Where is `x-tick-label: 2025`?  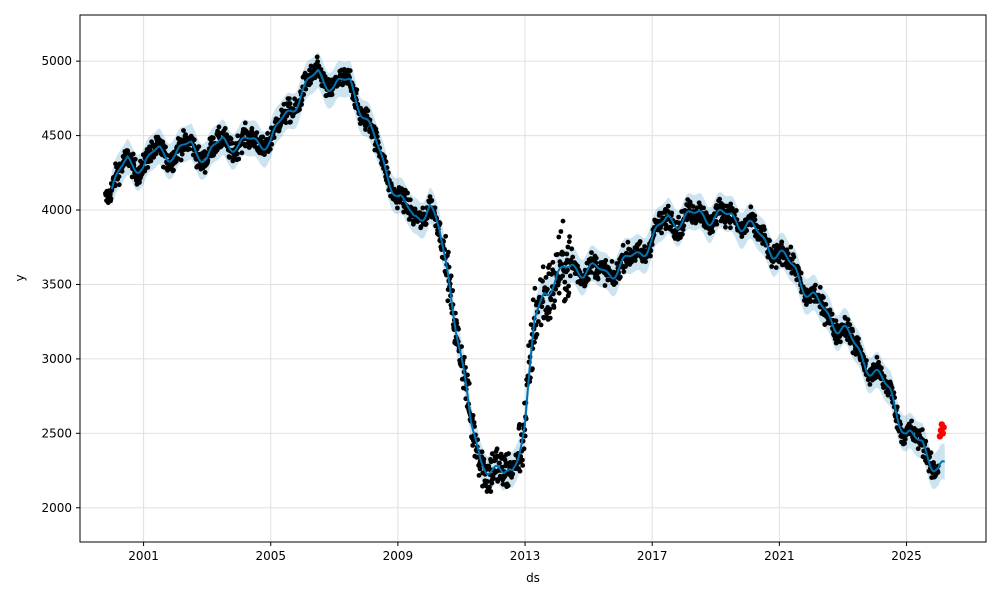
x-tick-label: 2025 is located at coordinates (906, 556).